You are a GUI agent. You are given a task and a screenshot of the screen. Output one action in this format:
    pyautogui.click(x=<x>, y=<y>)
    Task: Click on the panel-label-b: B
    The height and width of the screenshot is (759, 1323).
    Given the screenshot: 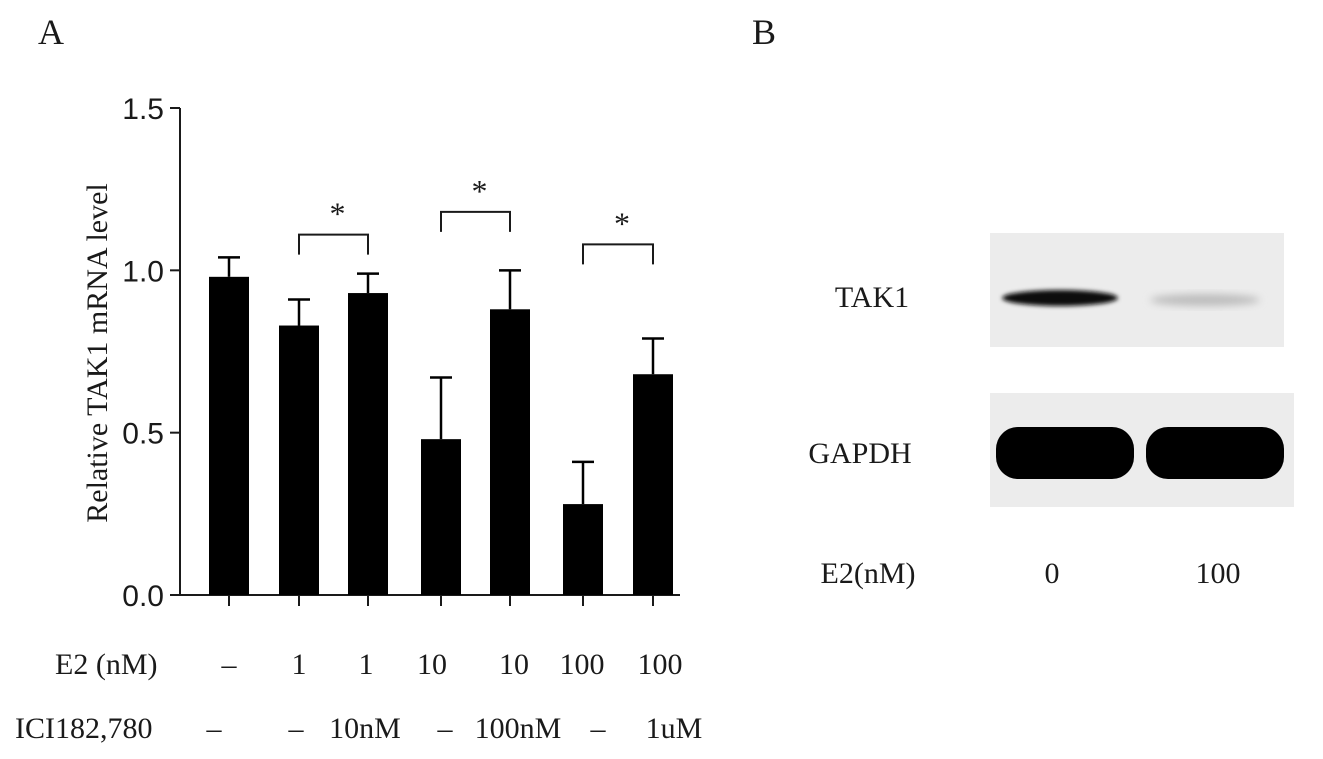 What is the action you would take?
    pyautogui.click(x=764, y=32)
    